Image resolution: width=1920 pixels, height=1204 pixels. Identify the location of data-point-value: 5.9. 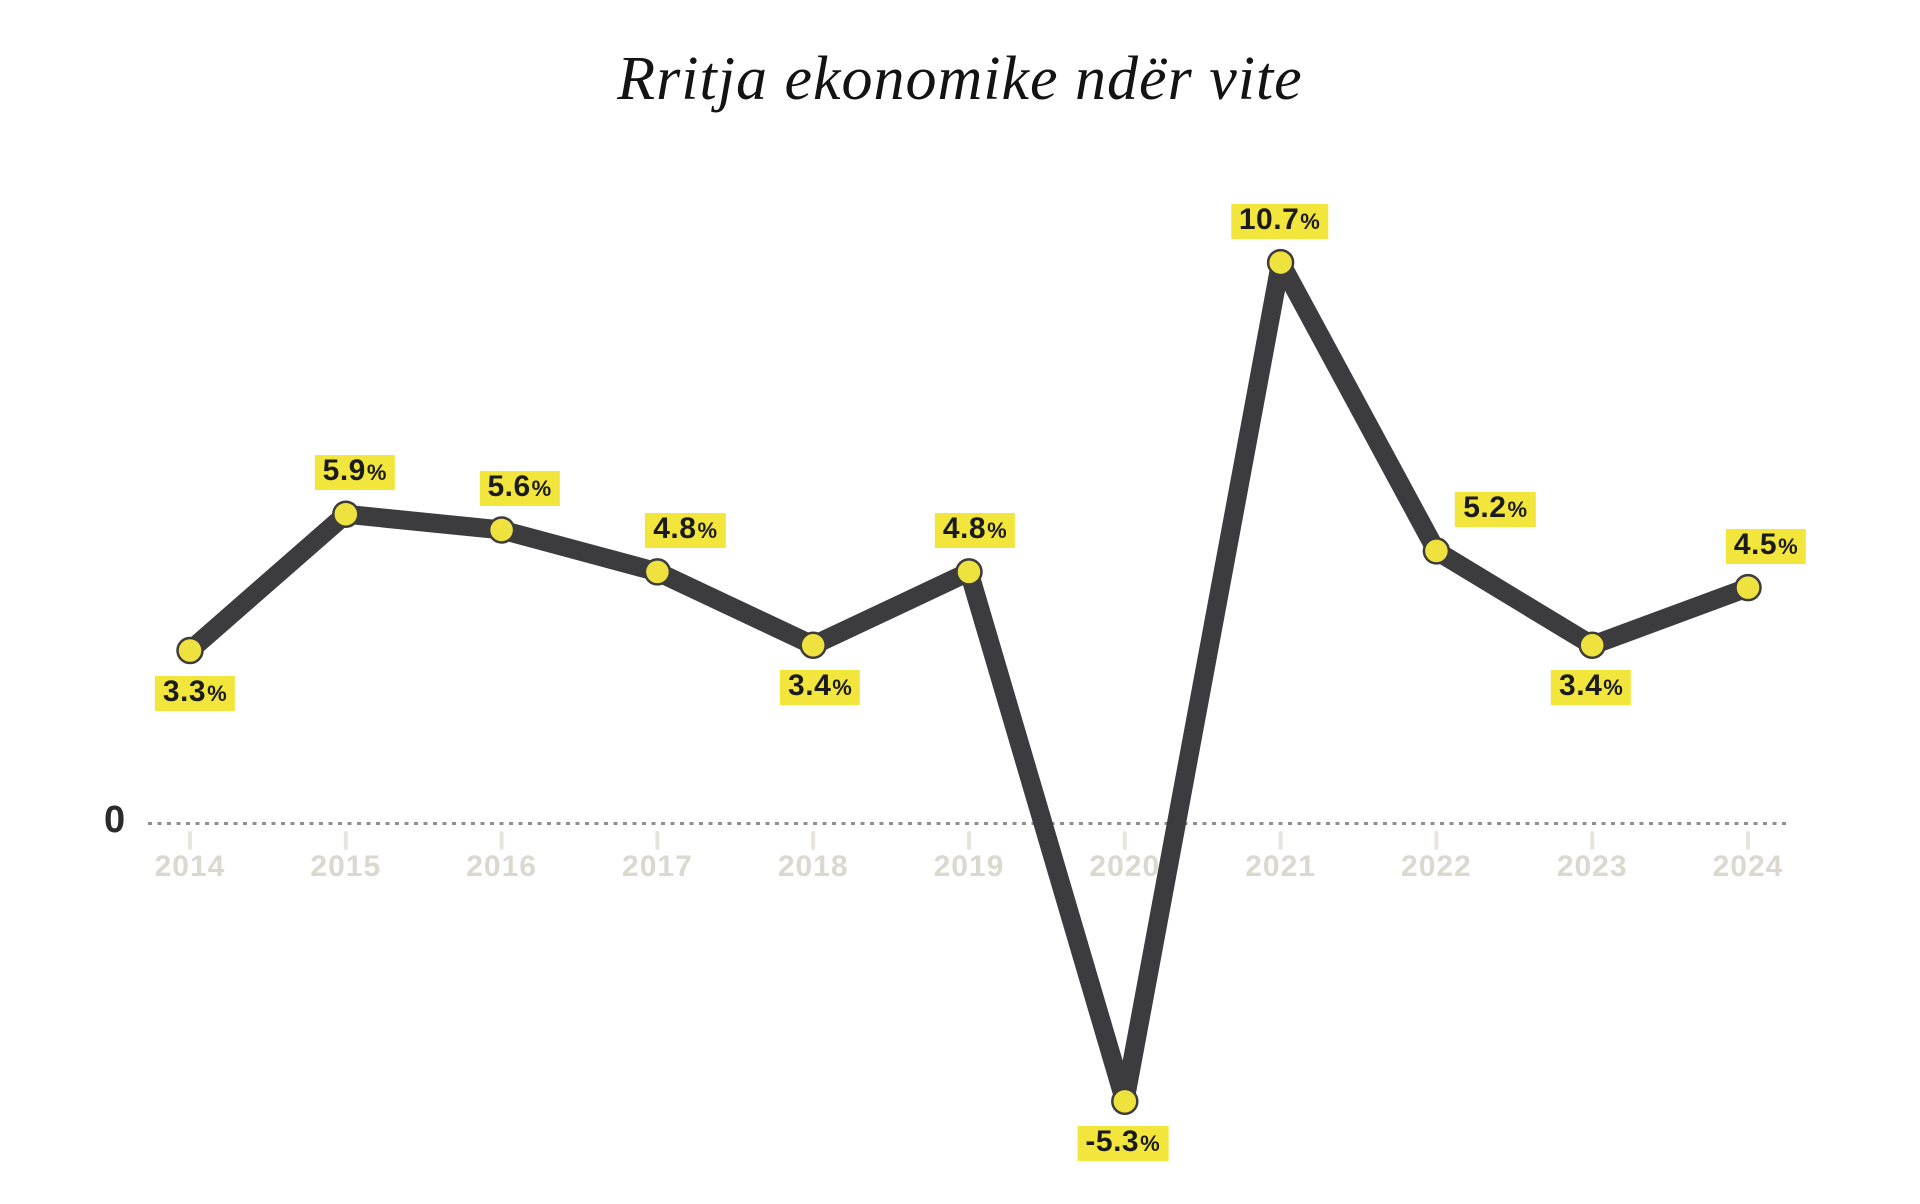
(344, 471).